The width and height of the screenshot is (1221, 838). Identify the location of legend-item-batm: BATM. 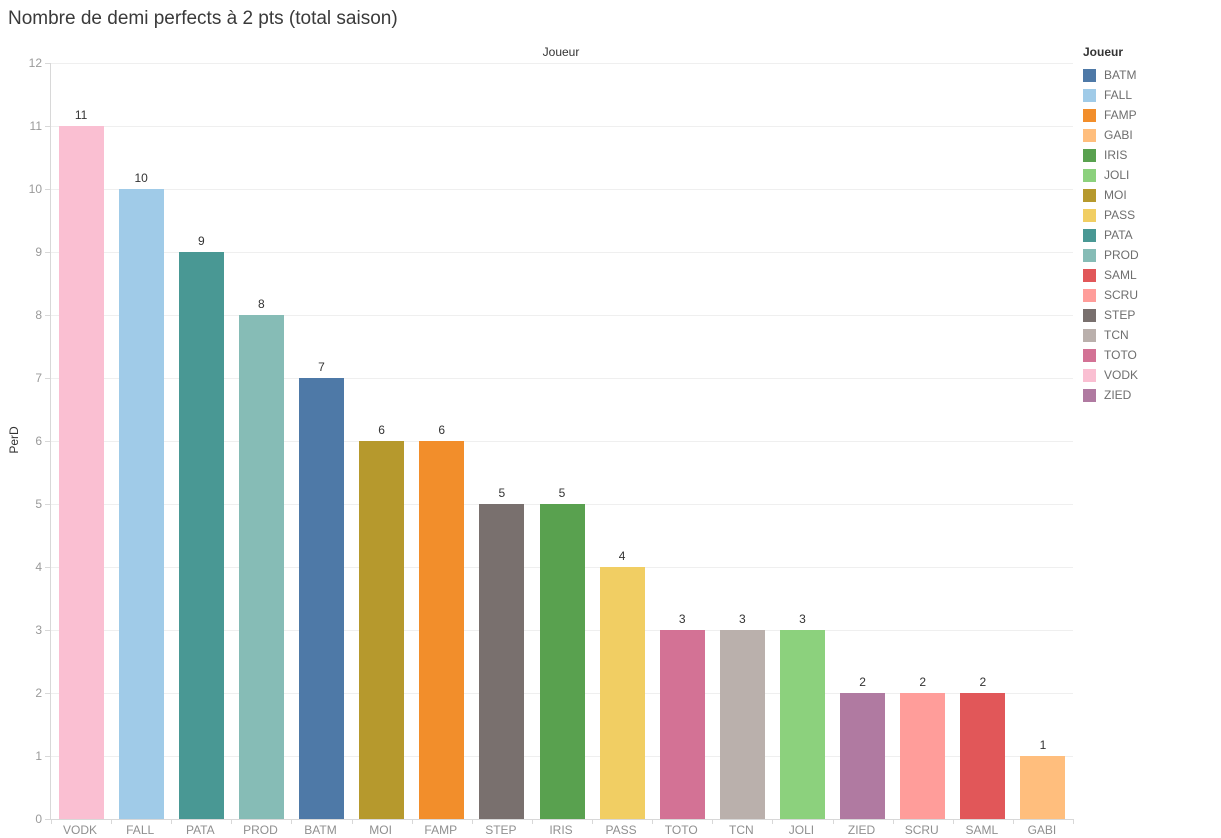
(1111, 75).